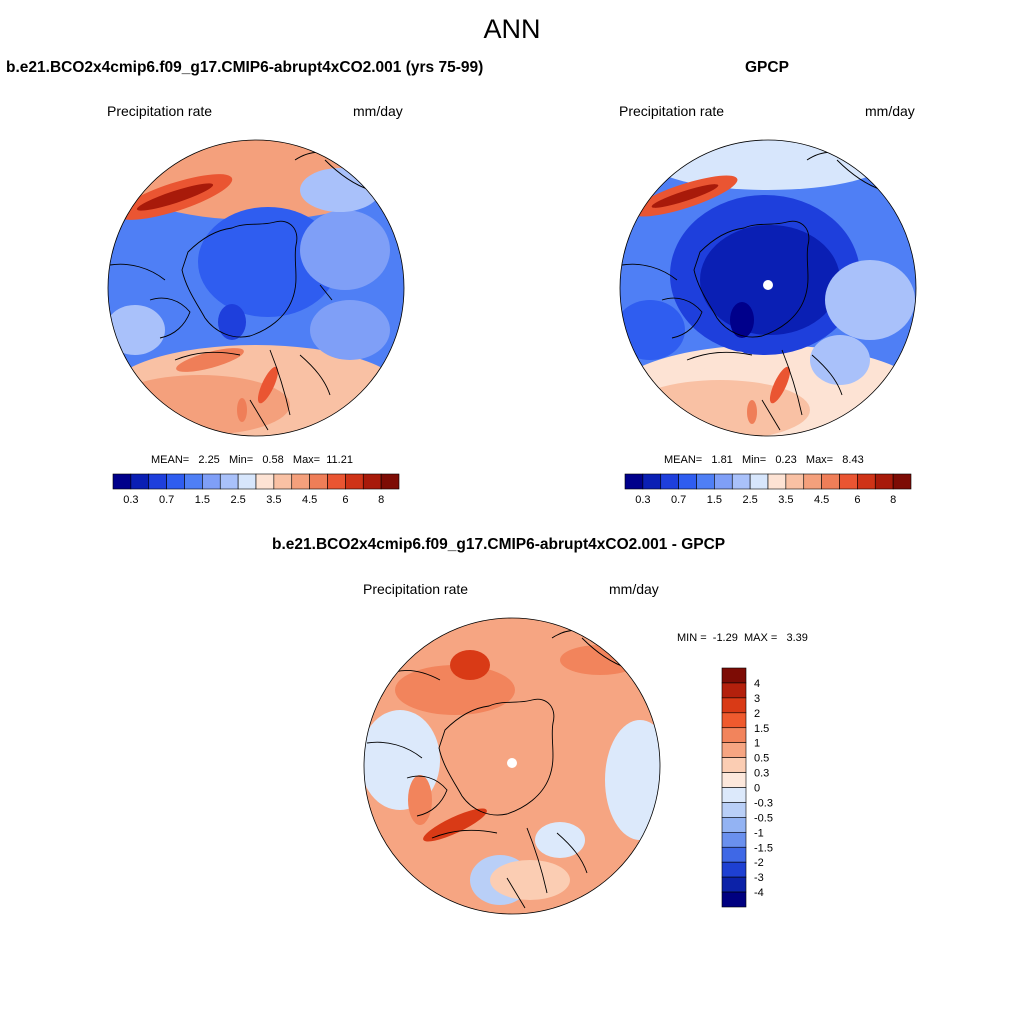 The width and height of the screenshot is (1024, 1024). Describe the element at coordinates (761, 774) in the screenshot. I see `panel3-colorbar-tick-label: 0.3` at that location.